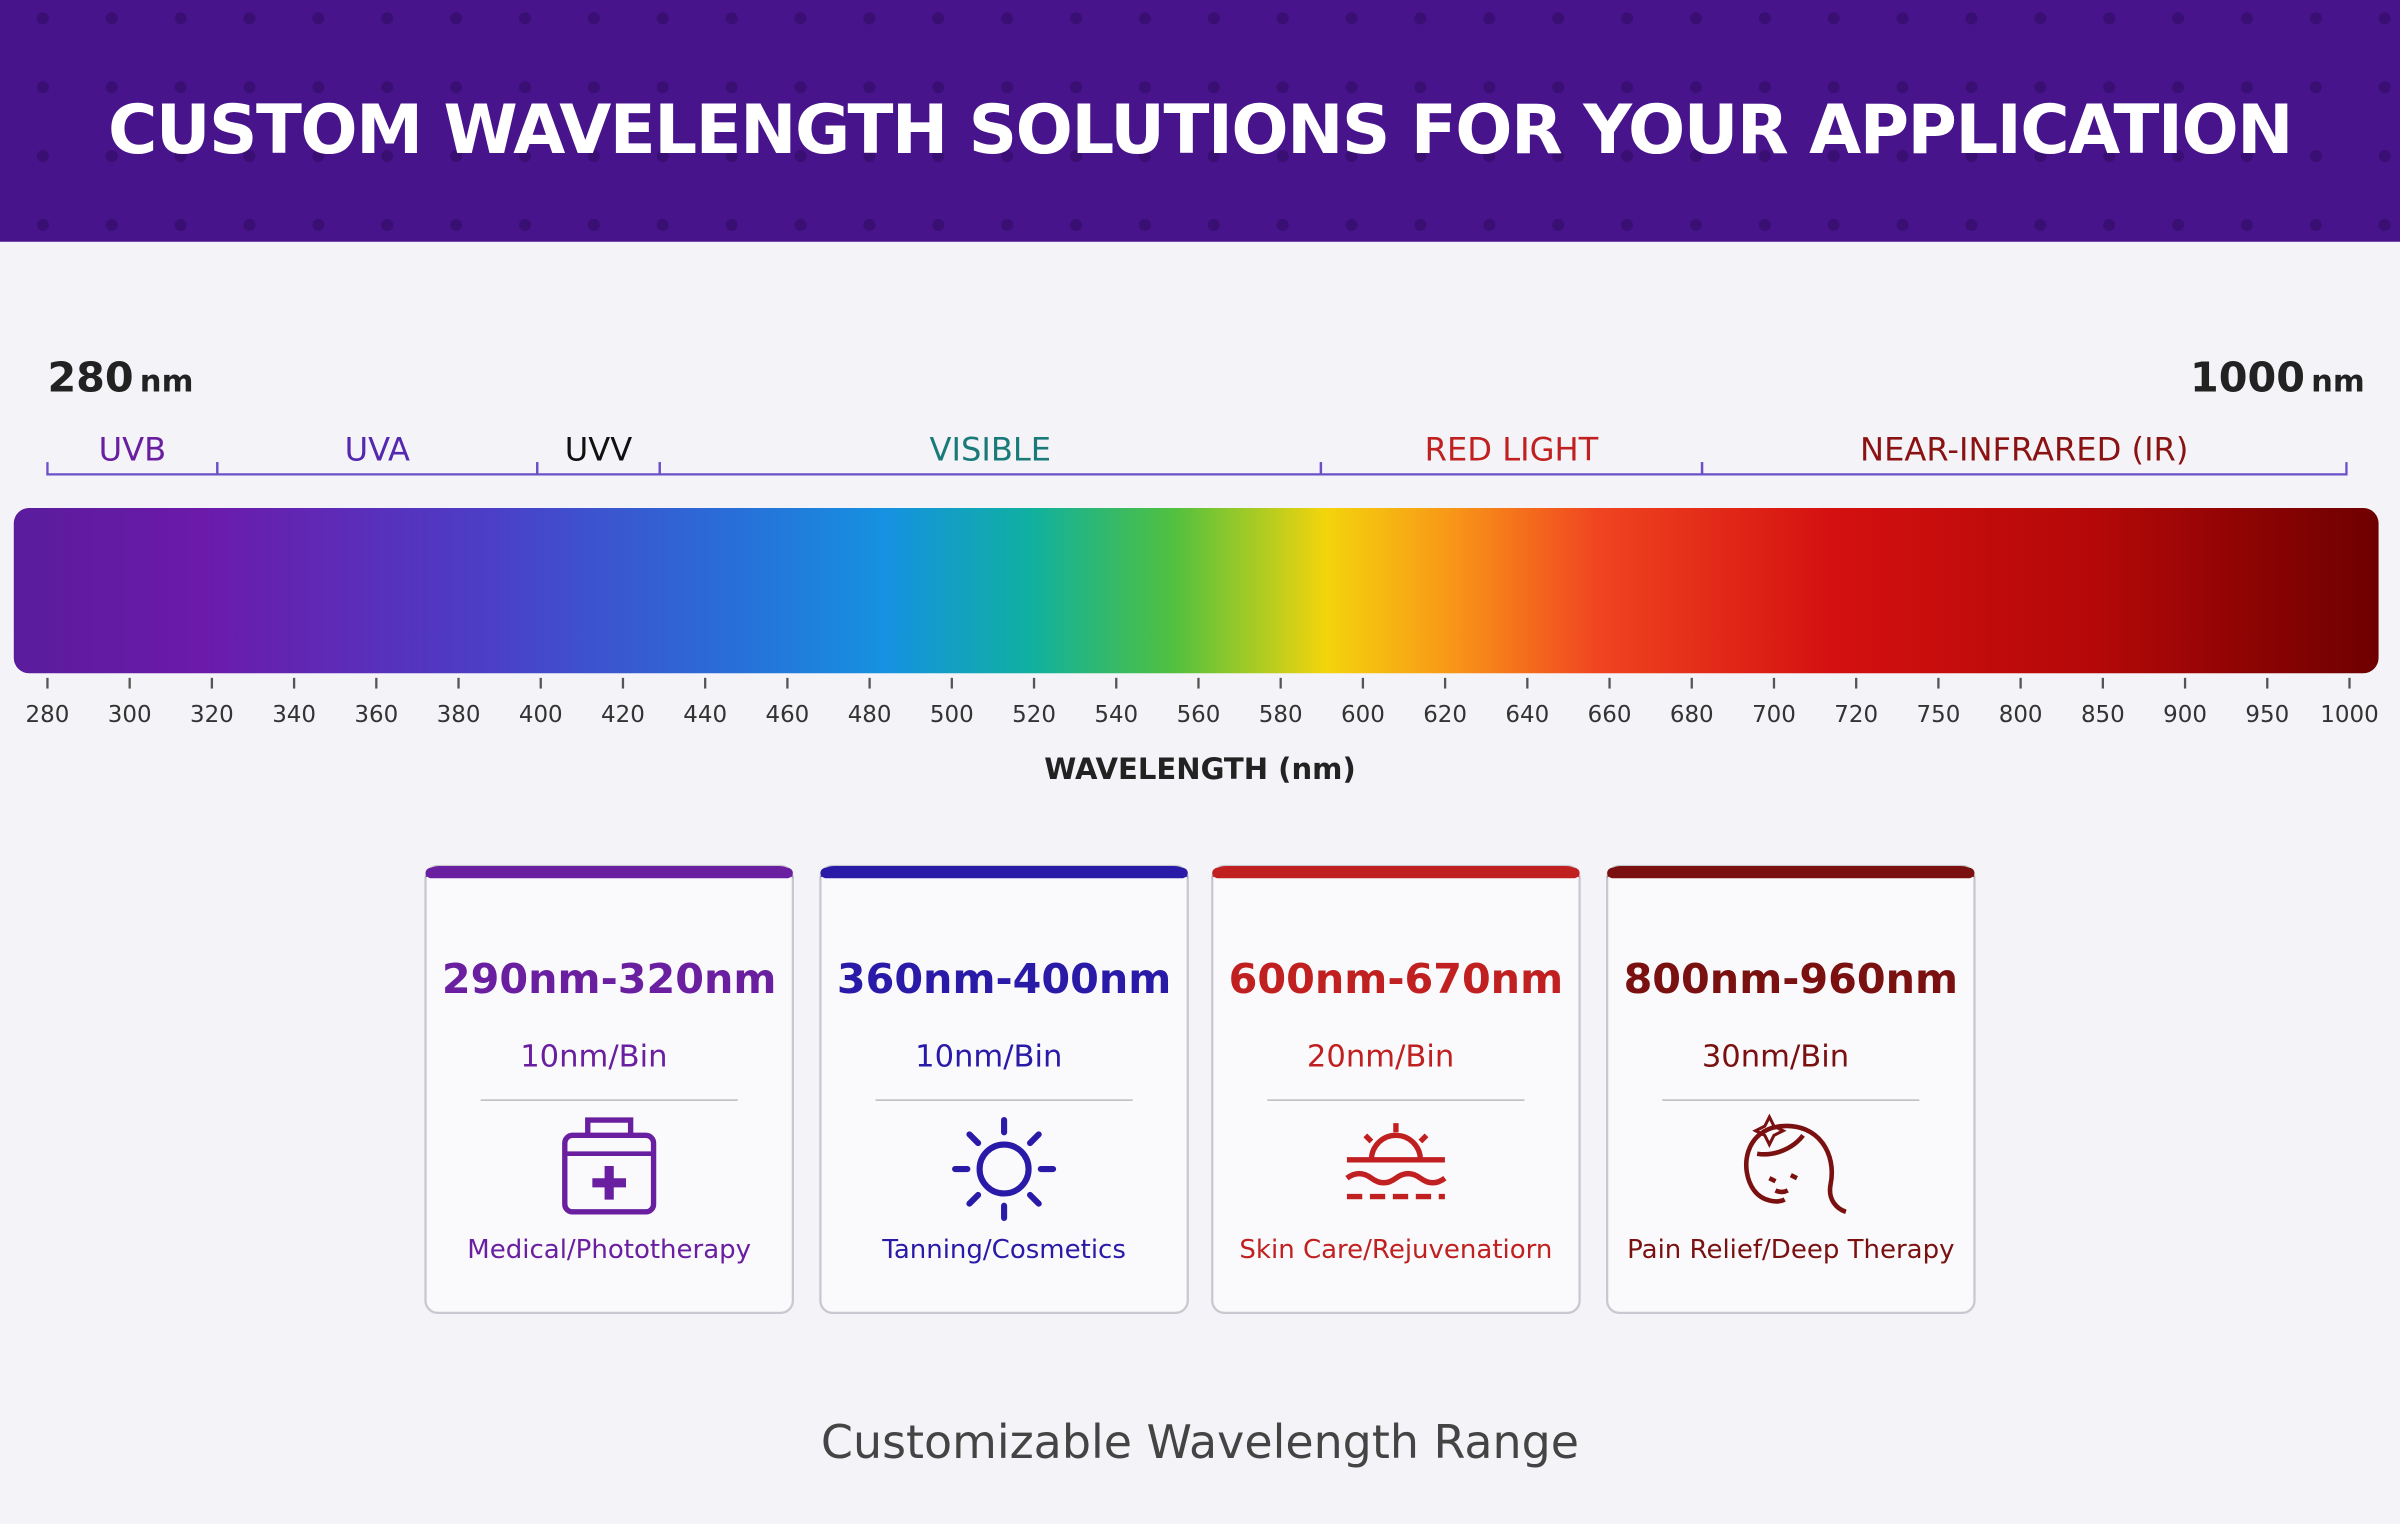 This screenshot has height=1524, width=2400. I want to click on tick-label: 950, so click(2267, 715).